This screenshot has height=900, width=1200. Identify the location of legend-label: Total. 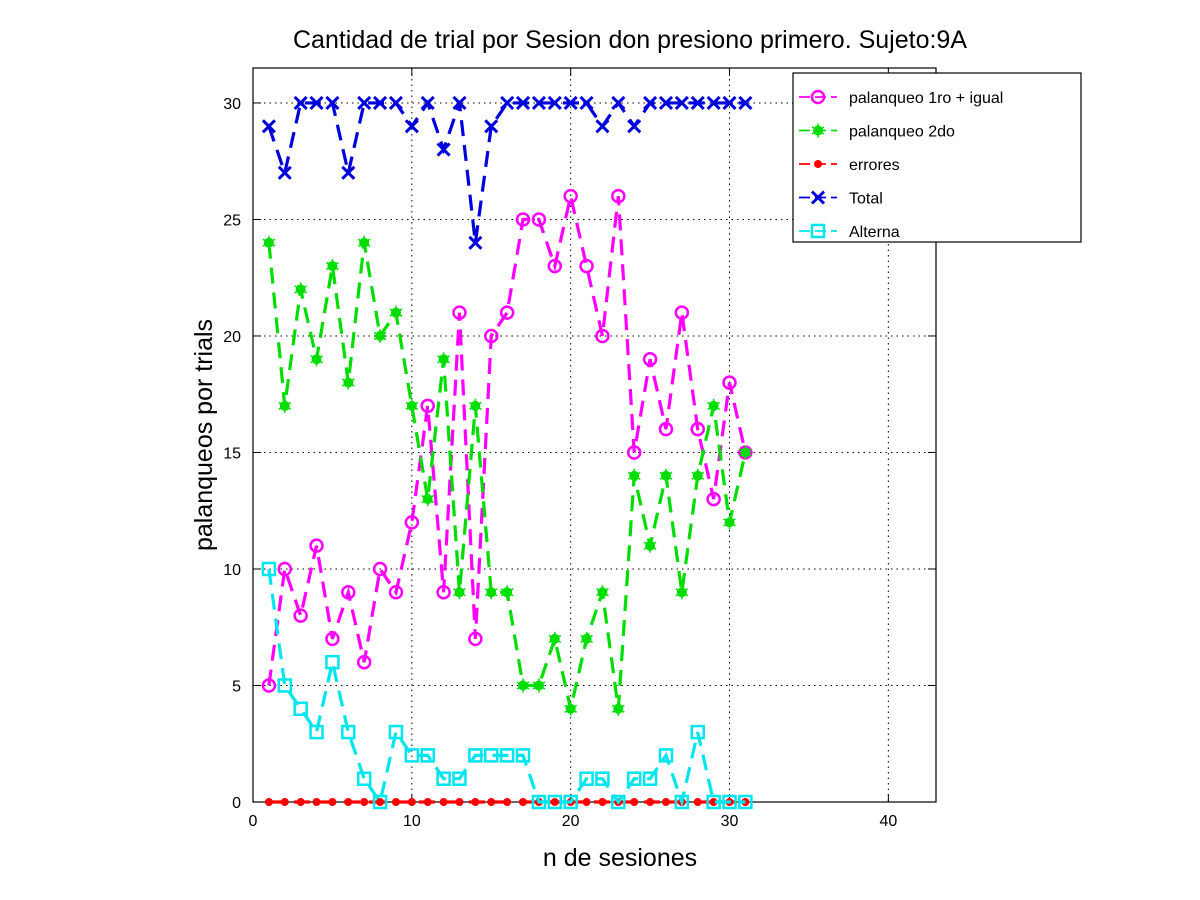
(866, 199).